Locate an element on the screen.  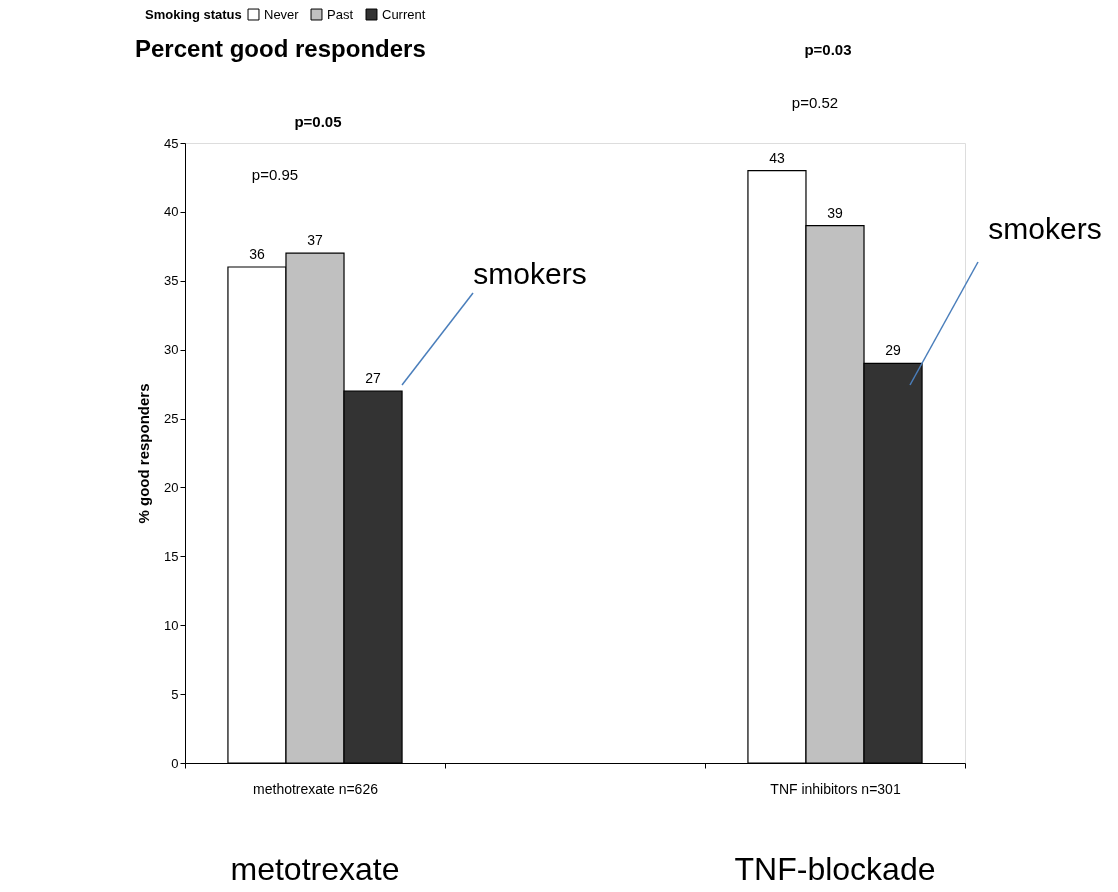
y-tick-label: 45 is located at coordinates (171, 143).